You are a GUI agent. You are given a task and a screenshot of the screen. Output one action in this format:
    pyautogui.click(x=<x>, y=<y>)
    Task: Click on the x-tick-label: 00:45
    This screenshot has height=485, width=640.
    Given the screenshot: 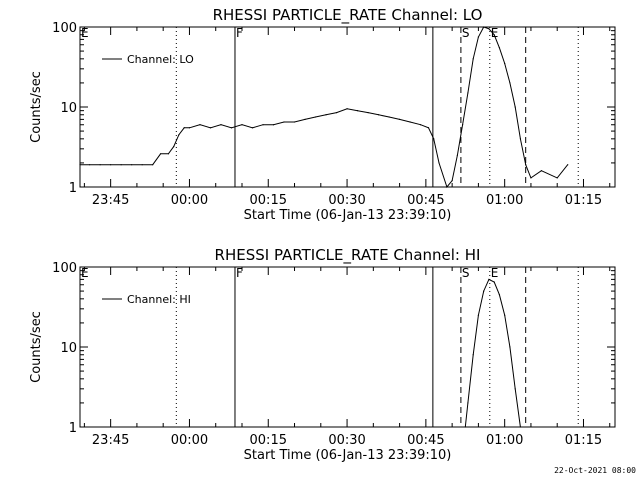 What is the action you would take?
    pyautogui.click(x=425, y=200)
    